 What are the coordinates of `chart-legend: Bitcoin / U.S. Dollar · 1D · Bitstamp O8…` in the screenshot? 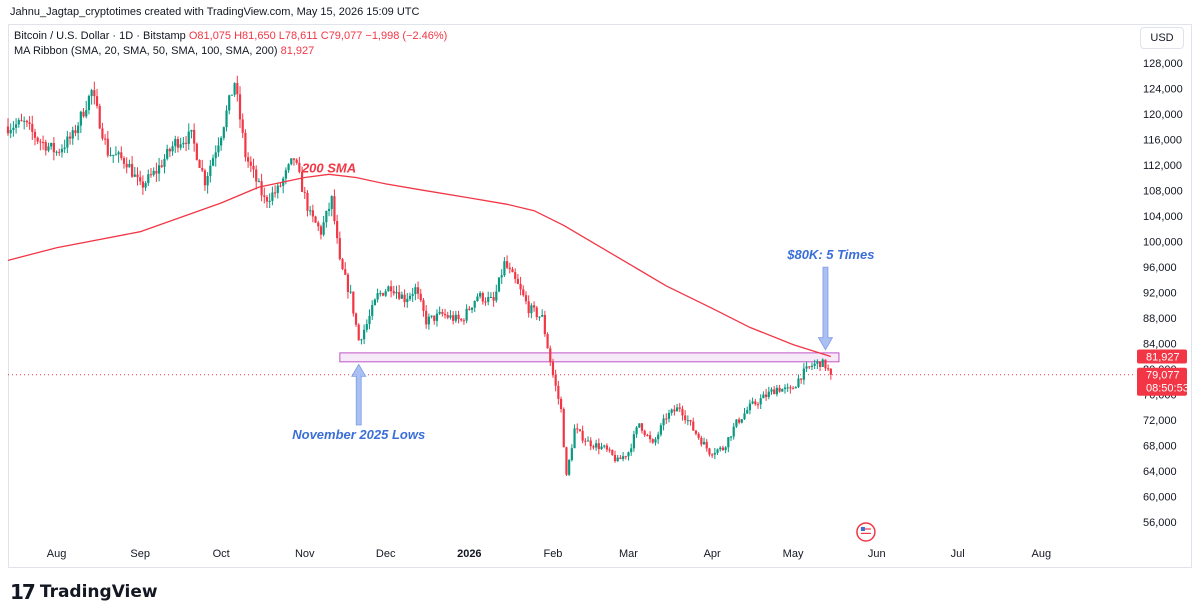 It's located at (230, 44).